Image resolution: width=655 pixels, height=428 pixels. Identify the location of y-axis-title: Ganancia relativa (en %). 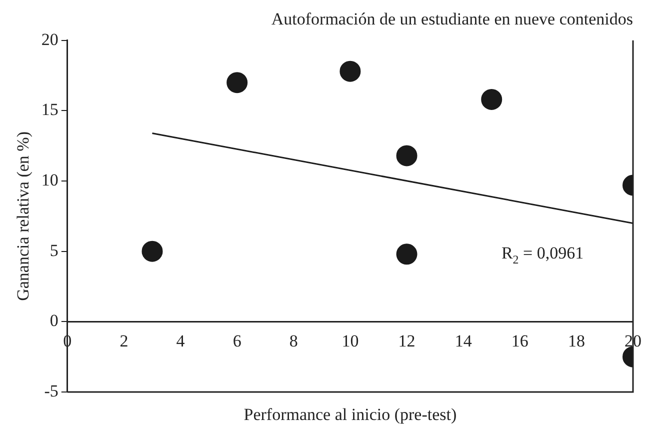
(23, 216).